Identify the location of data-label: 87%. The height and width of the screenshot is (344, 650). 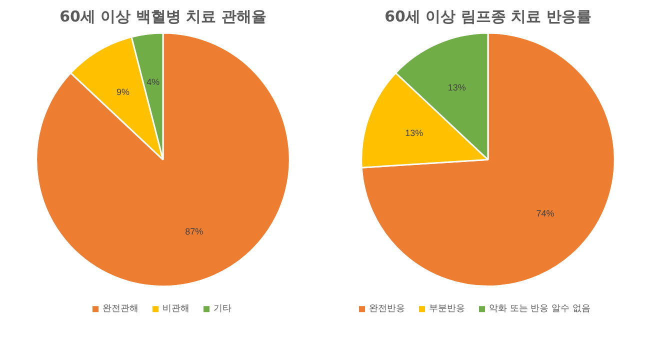
(194, 231).